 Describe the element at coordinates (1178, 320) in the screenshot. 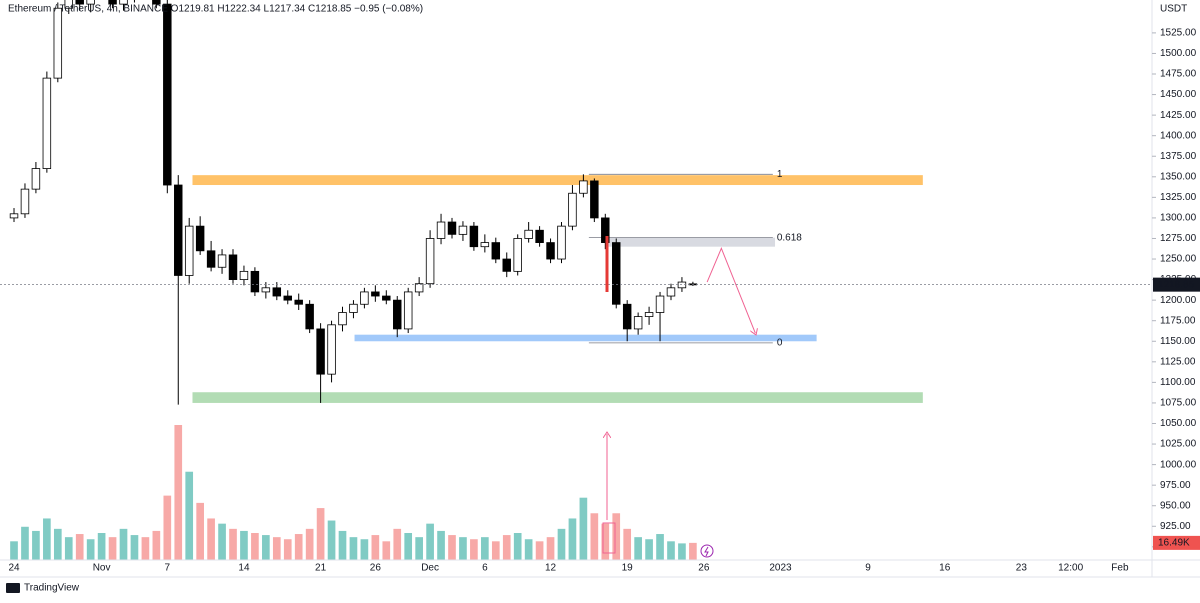

I see `y-tick-label: 1175.00` at that location.